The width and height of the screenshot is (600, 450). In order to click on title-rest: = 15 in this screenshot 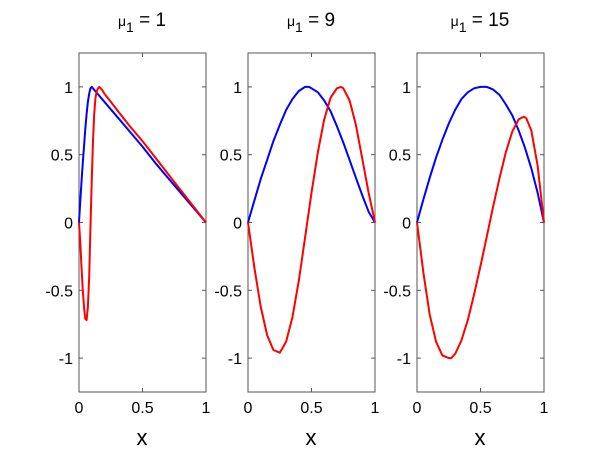, I will do `click(488, 20)`.